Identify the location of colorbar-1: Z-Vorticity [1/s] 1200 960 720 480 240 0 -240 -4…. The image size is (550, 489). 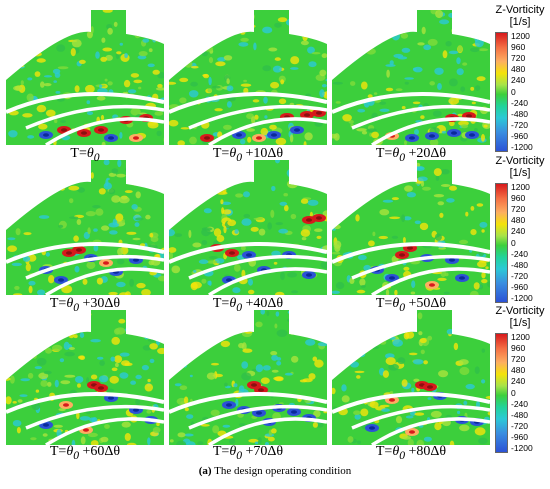
(520, 78).